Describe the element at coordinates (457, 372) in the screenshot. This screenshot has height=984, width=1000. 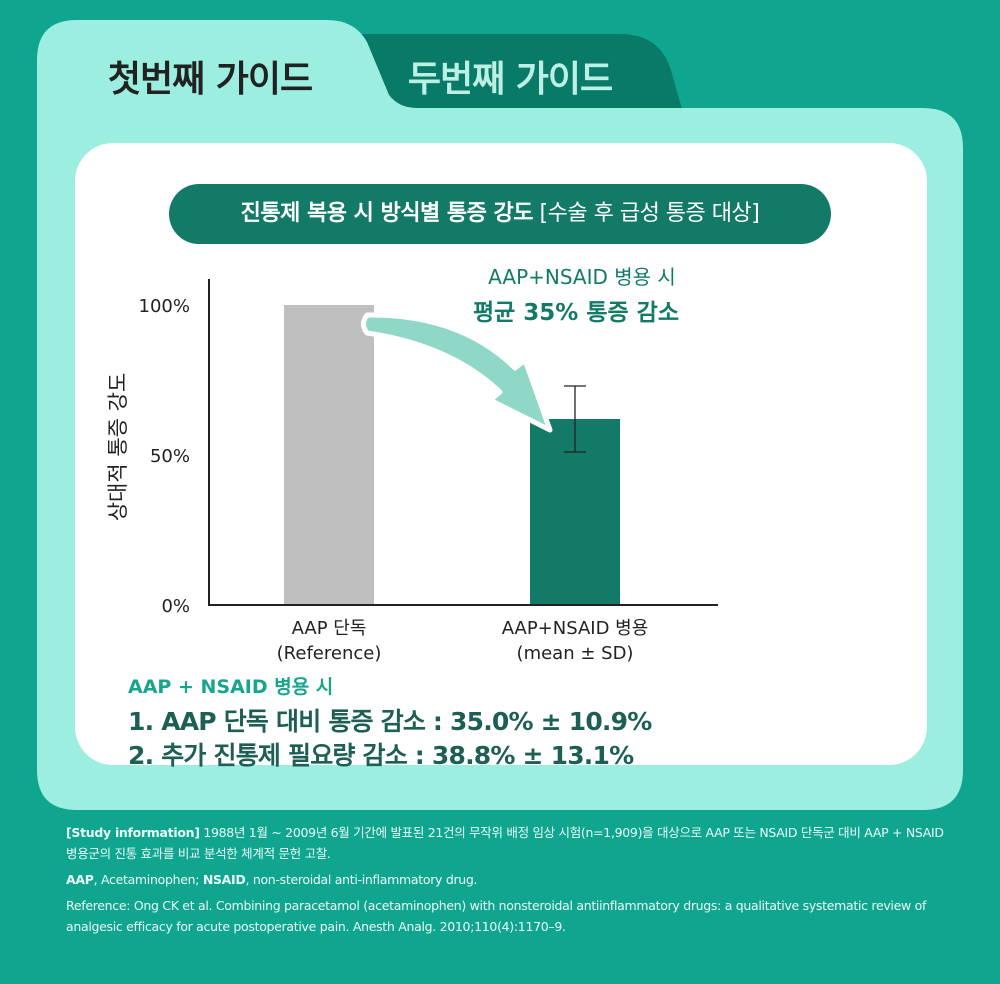
I see `reduction-arrow` at that location.